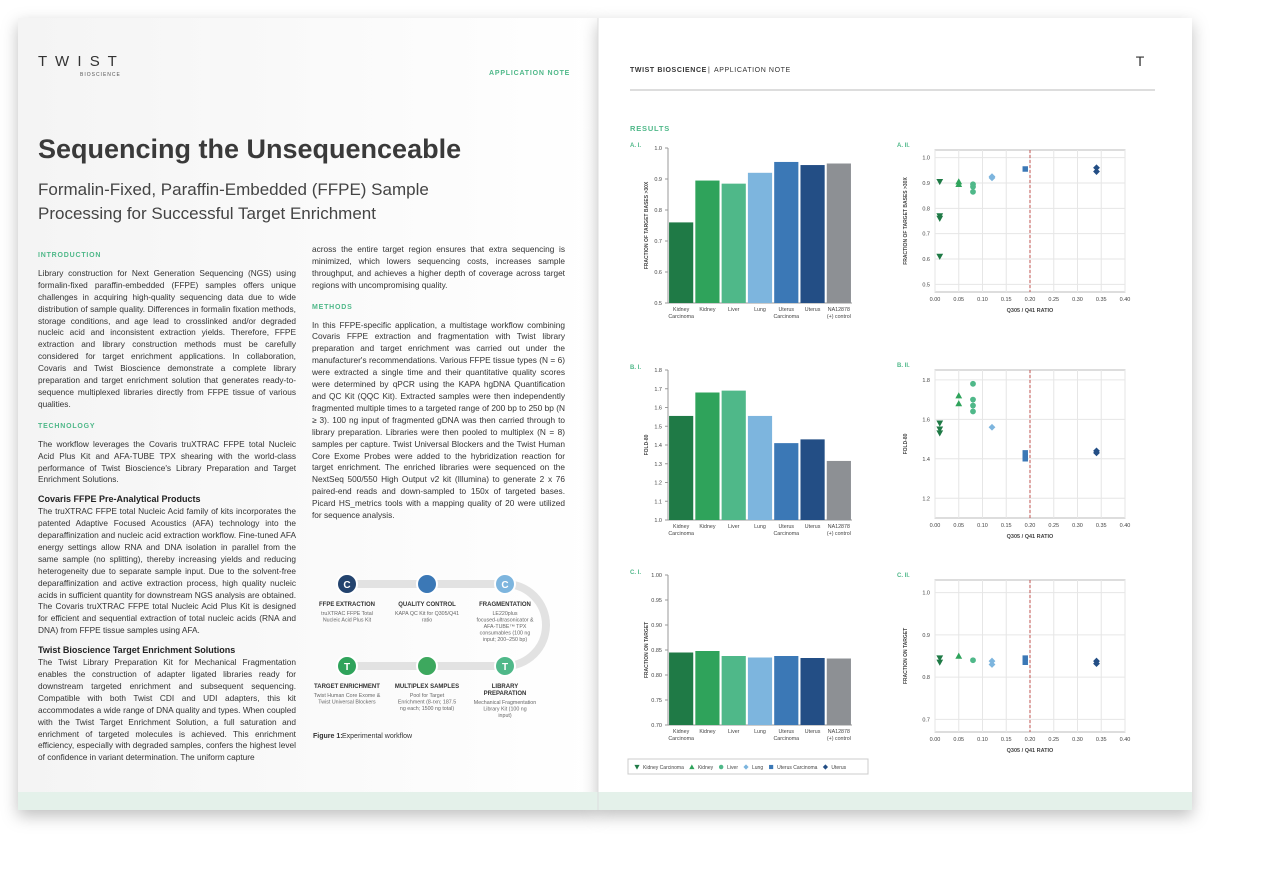 This screenshot has width=1266, height=887. What do you see at coordinates (926, 184) in the screenshot?
I see `y-tick-label: 0.9` at bounding box center [926, 184].